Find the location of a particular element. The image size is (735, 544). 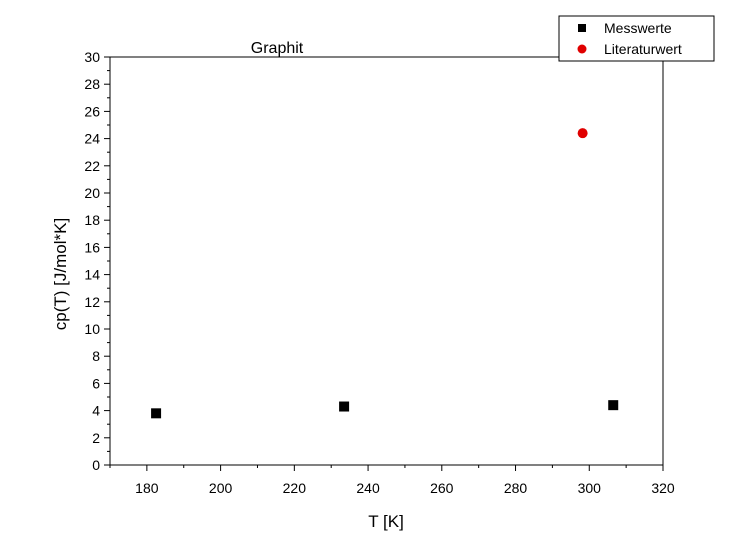

y-tick-label: 26 is located at coordinates (92, 111).